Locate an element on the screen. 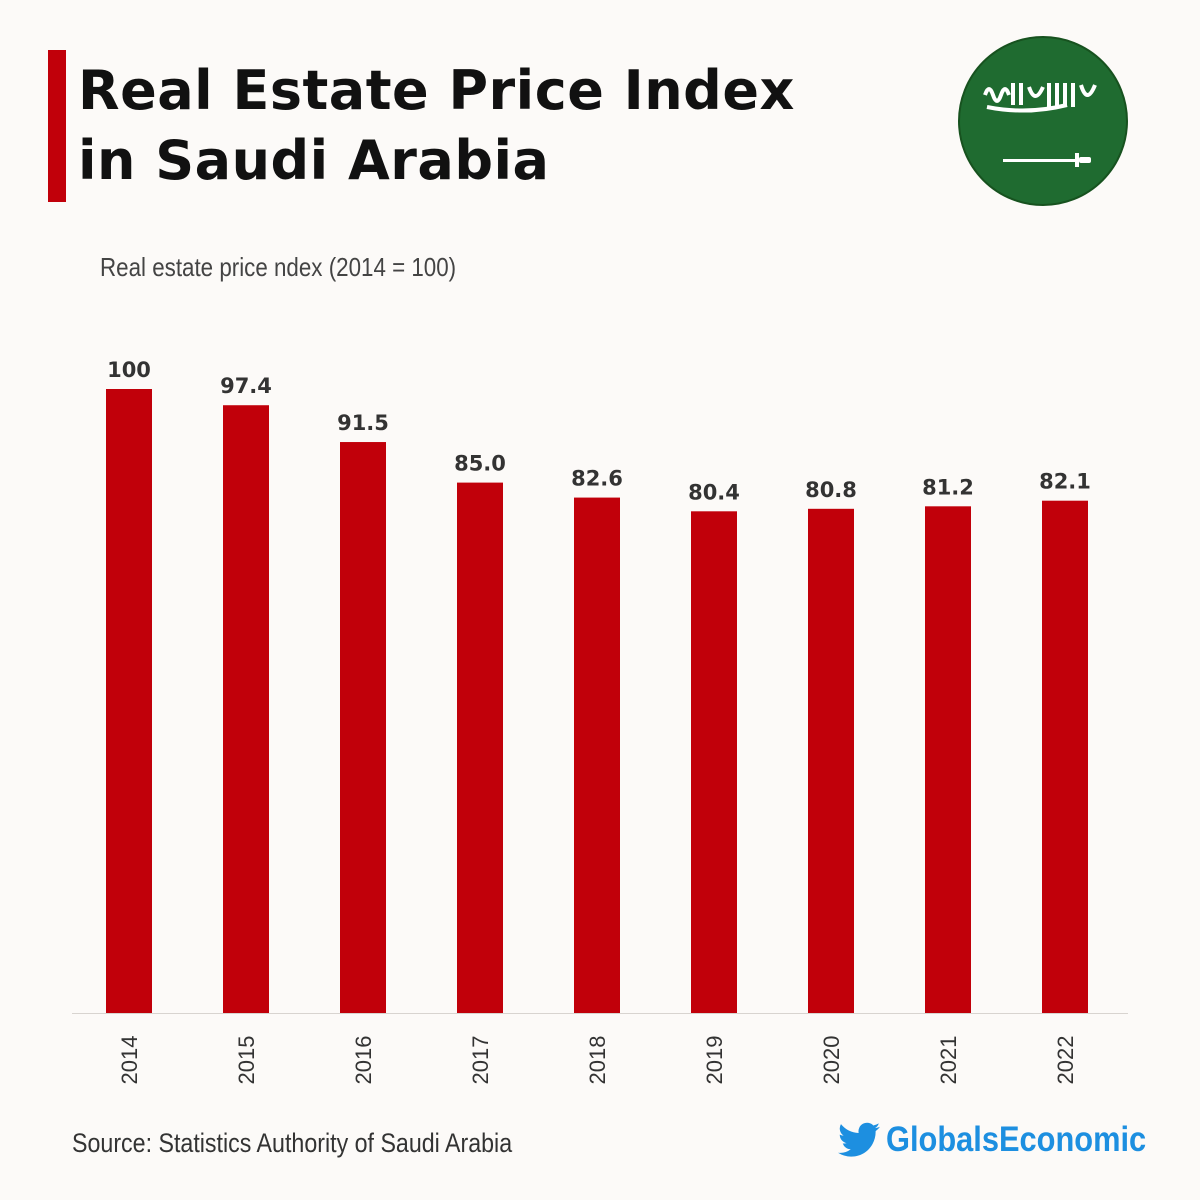 The height and width of the screenshot is (1200, 1200). x-tick-label: 2016 is located at coordinates (363, 1060).